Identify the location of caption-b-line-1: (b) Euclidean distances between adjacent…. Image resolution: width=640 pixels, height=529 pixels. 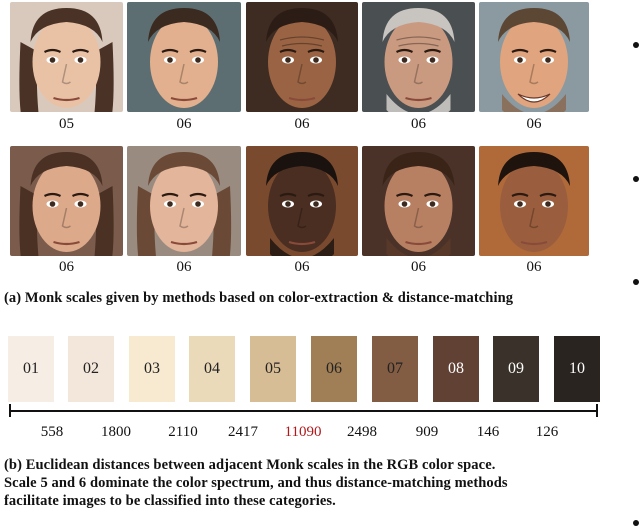
(250, 465).